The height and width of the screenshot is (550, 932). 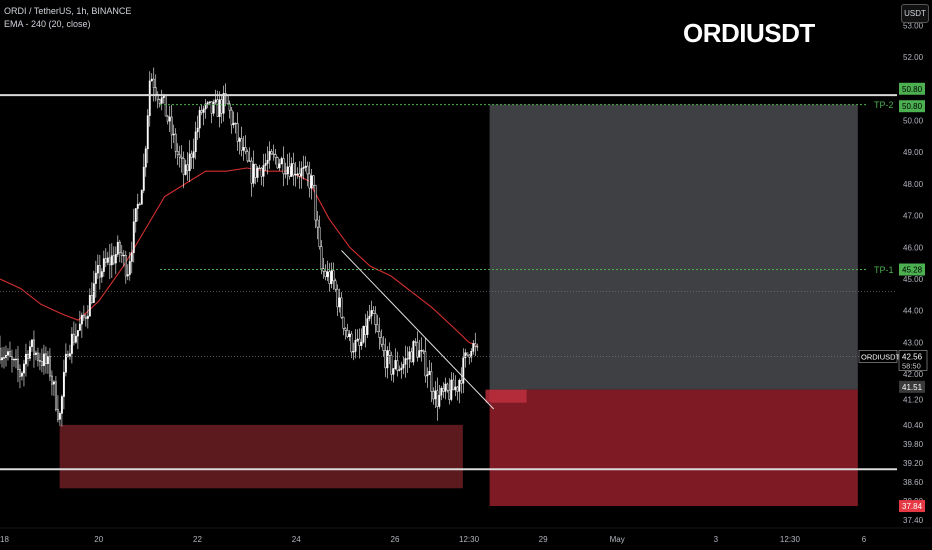 I want to click on tp-label-tp-1: TP-1, so click(x=884, y=270).